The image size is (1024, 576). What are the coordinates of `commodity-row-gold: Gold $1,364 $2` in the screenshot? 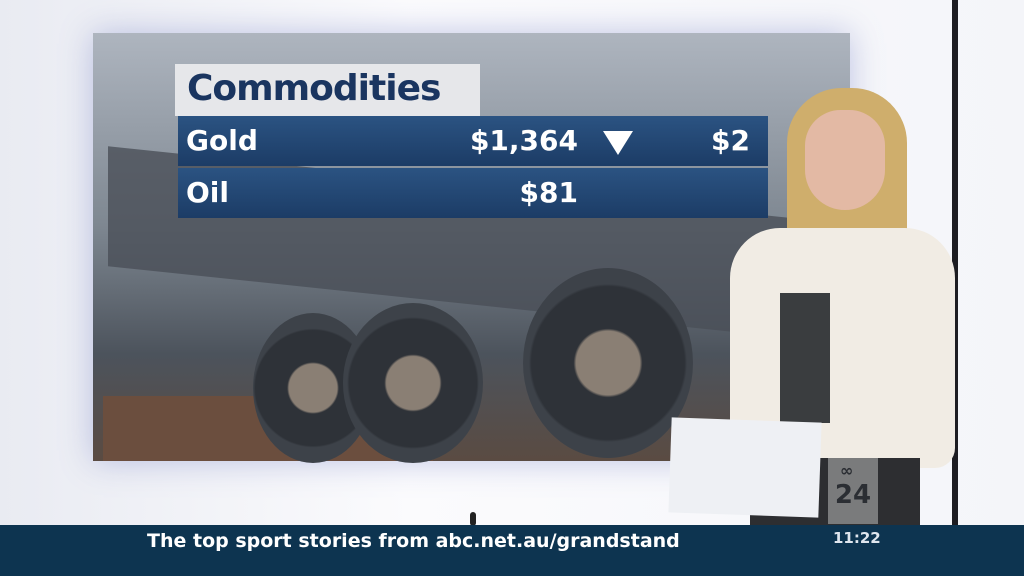 It's located at (473, 141).